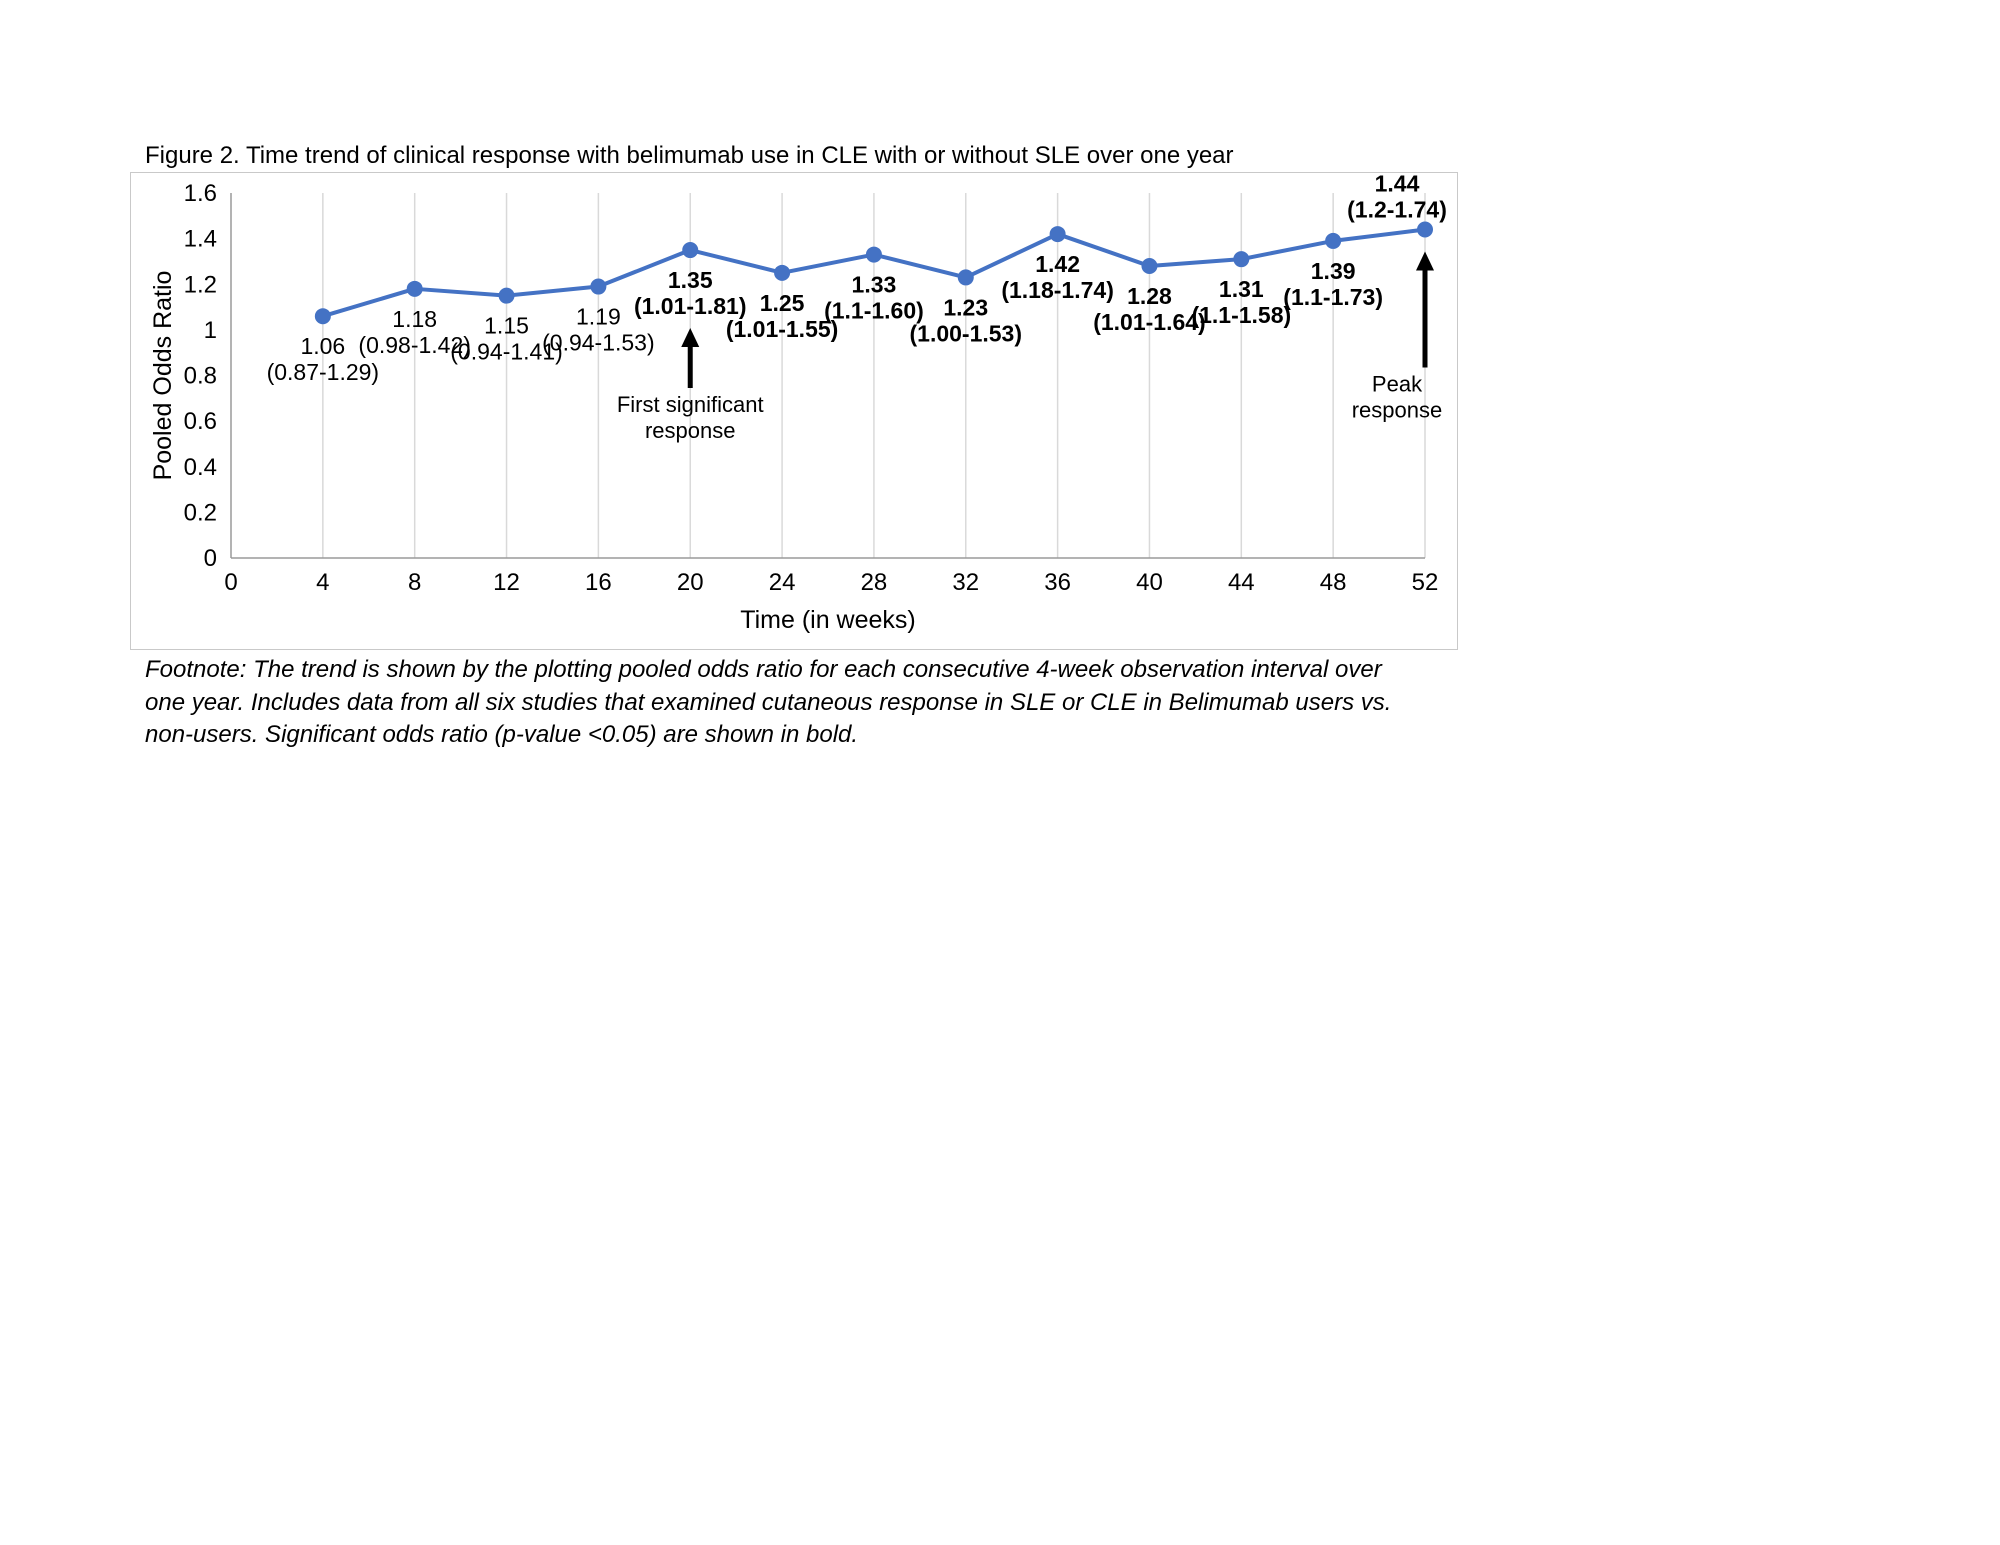  What do you see at coordinates (690, 306) in the screenshot?
I see `data-label-ci: (1.01-1.81)` at bounding box center [690, 306].